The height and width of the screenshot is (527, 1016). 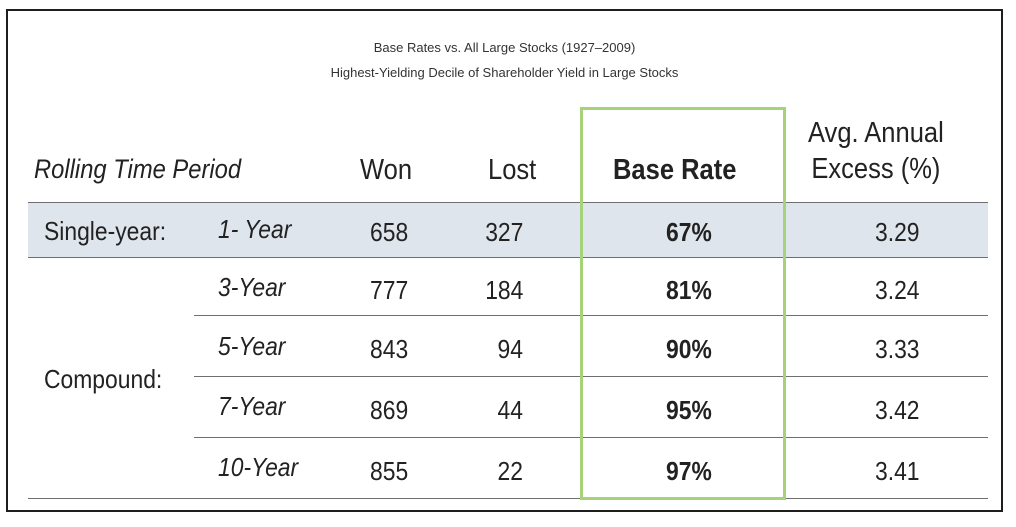 I want to click on table-row-won: 777, so click(x=389, y=290).